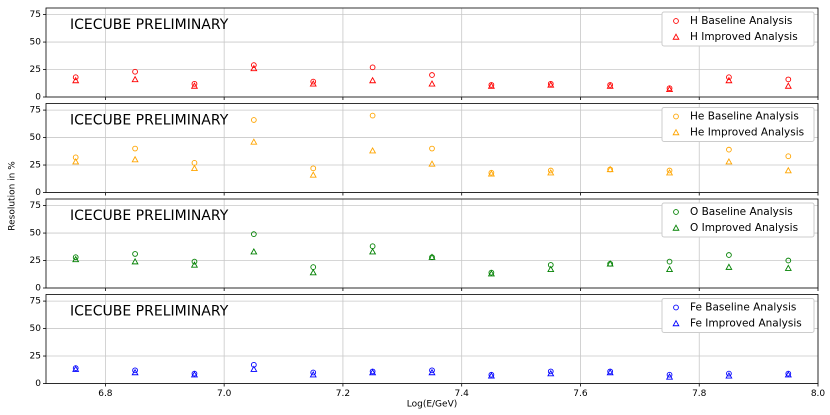  I want to click on legend-label: Fe Baseline Analysis, so click(743, 308).